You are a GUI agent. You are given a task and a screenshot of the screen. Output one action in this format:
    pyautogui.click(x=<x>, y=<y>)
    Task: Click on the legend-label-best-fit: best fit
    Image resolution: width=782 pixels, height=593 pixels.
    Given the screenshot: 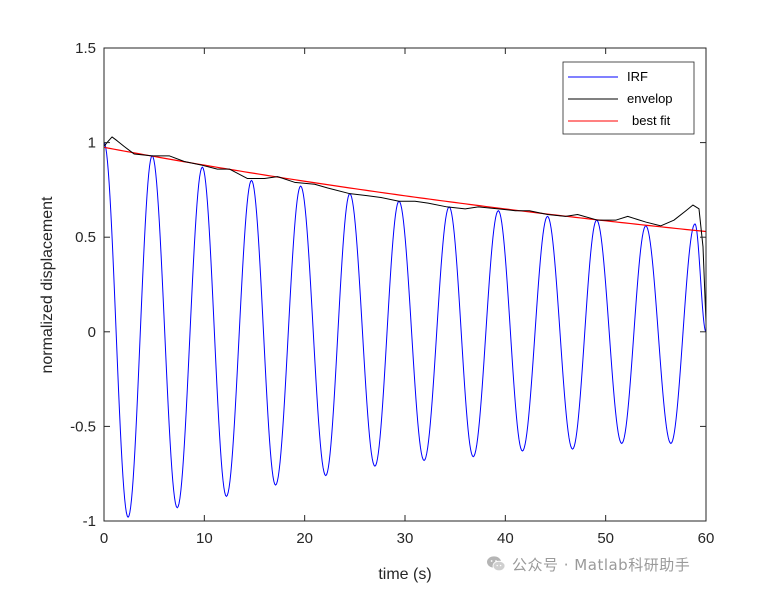 What is the action you would take?
    pyautogui.click(x=651, y=120)
    